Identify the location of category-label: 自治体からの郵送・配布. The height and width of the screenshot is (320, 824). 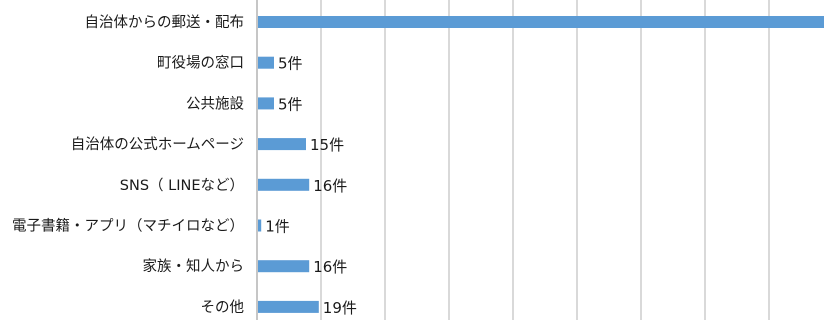
(165, 22).